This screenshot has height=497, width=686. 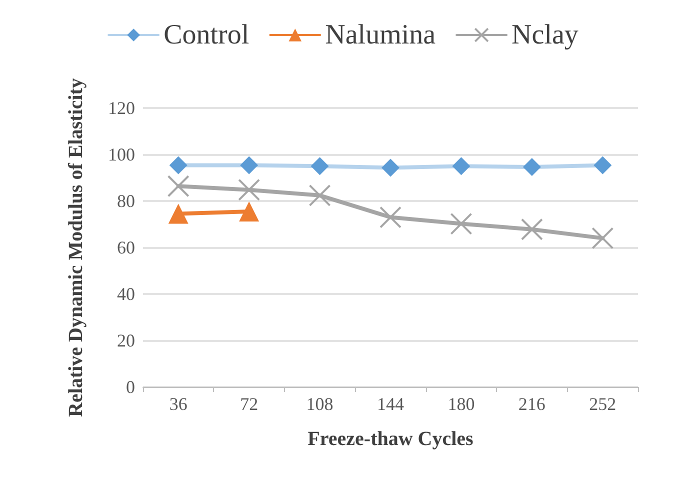 I want to click on y-tick-label: 80, so click(x=126, y=201).